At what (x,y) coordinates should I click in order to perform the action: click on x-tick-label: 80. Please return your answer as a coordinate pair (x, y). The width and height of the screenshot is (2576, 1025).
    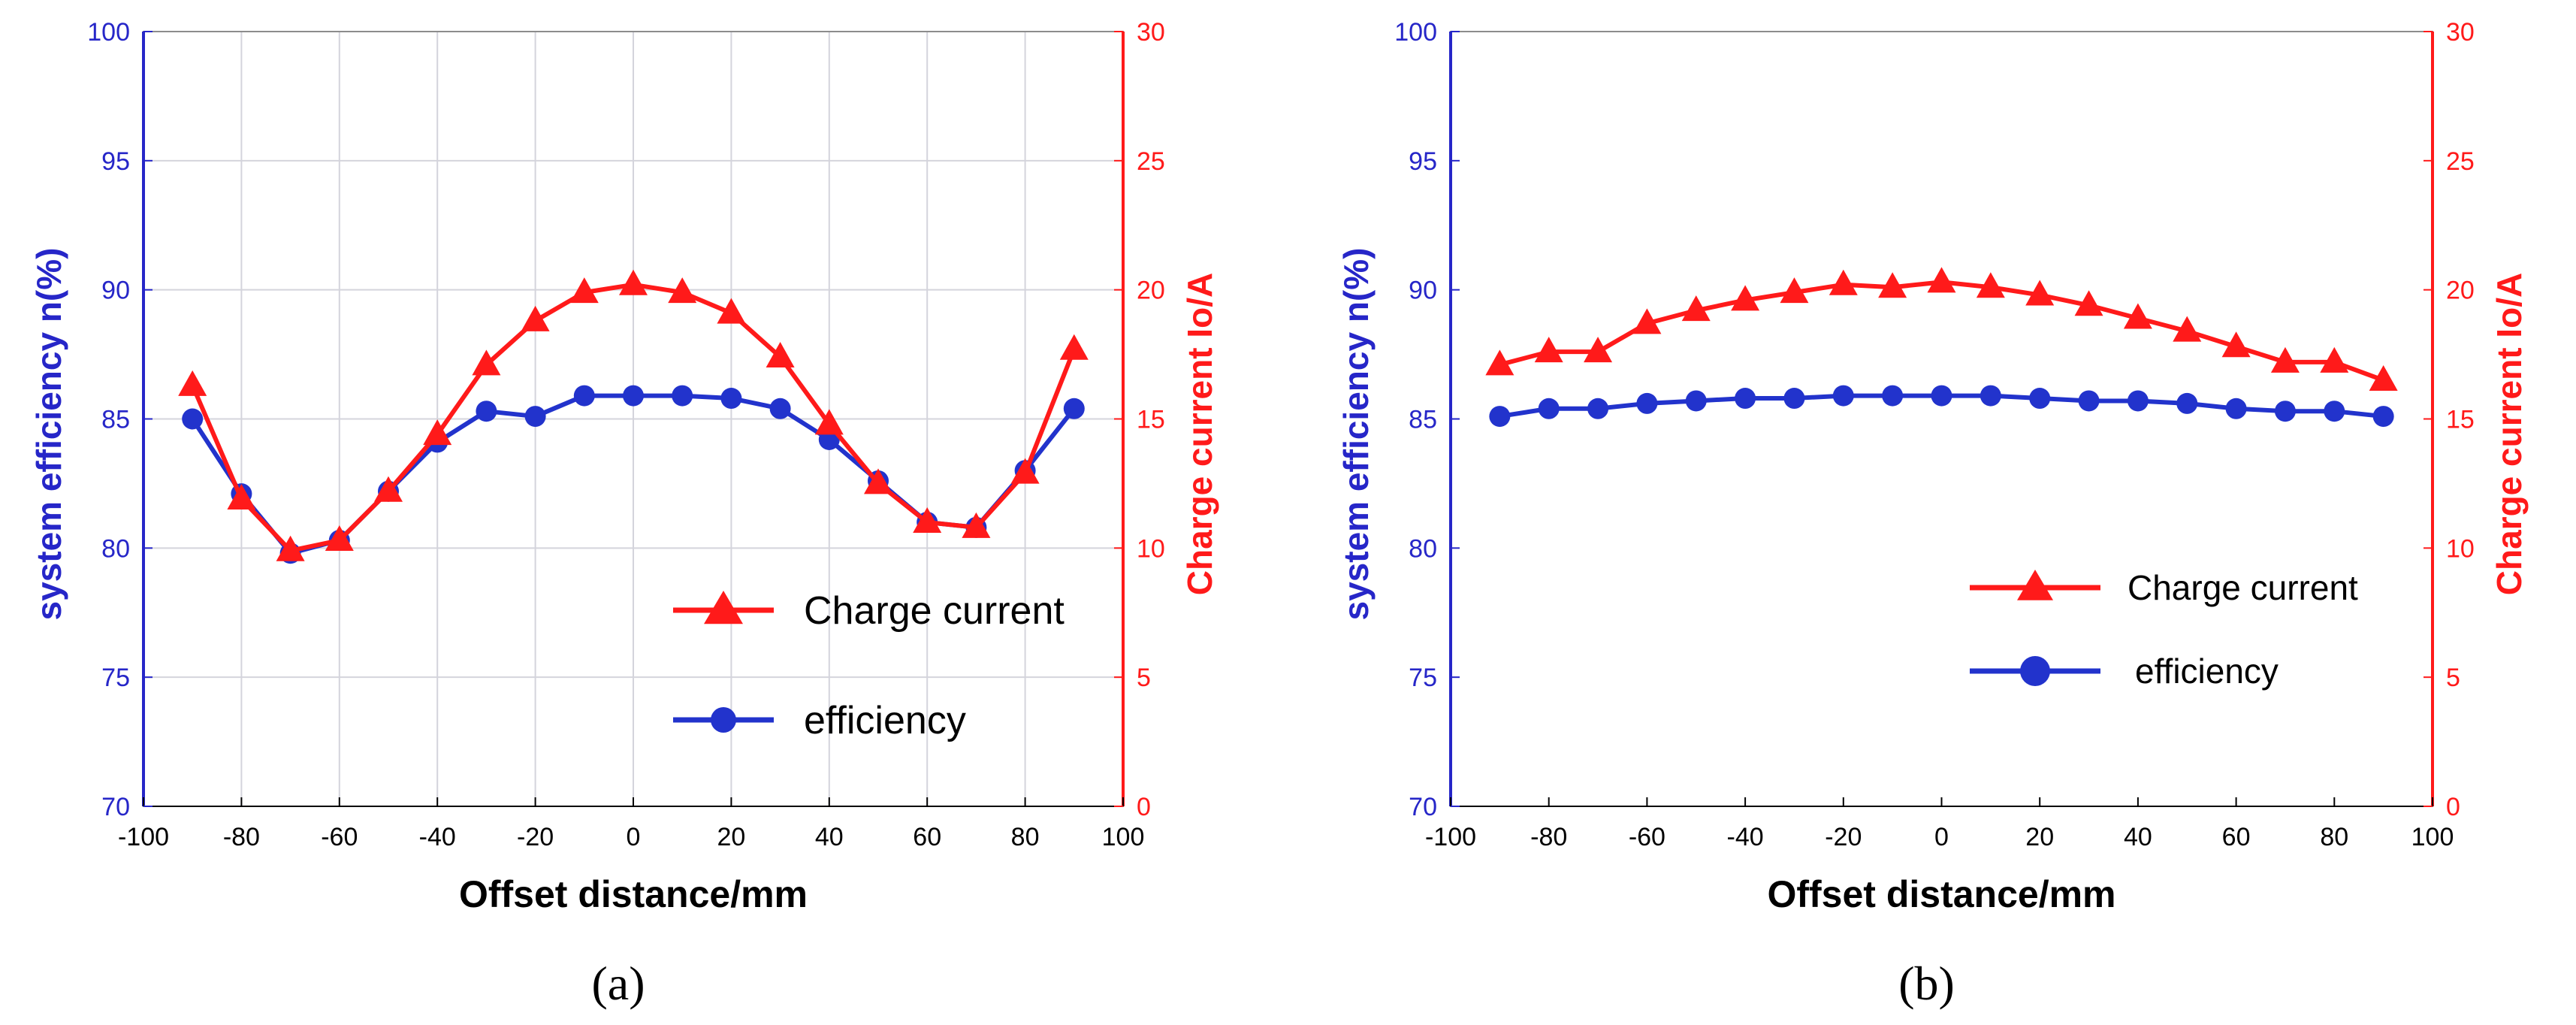
    Looking at the image, I should click on (1025, 837).